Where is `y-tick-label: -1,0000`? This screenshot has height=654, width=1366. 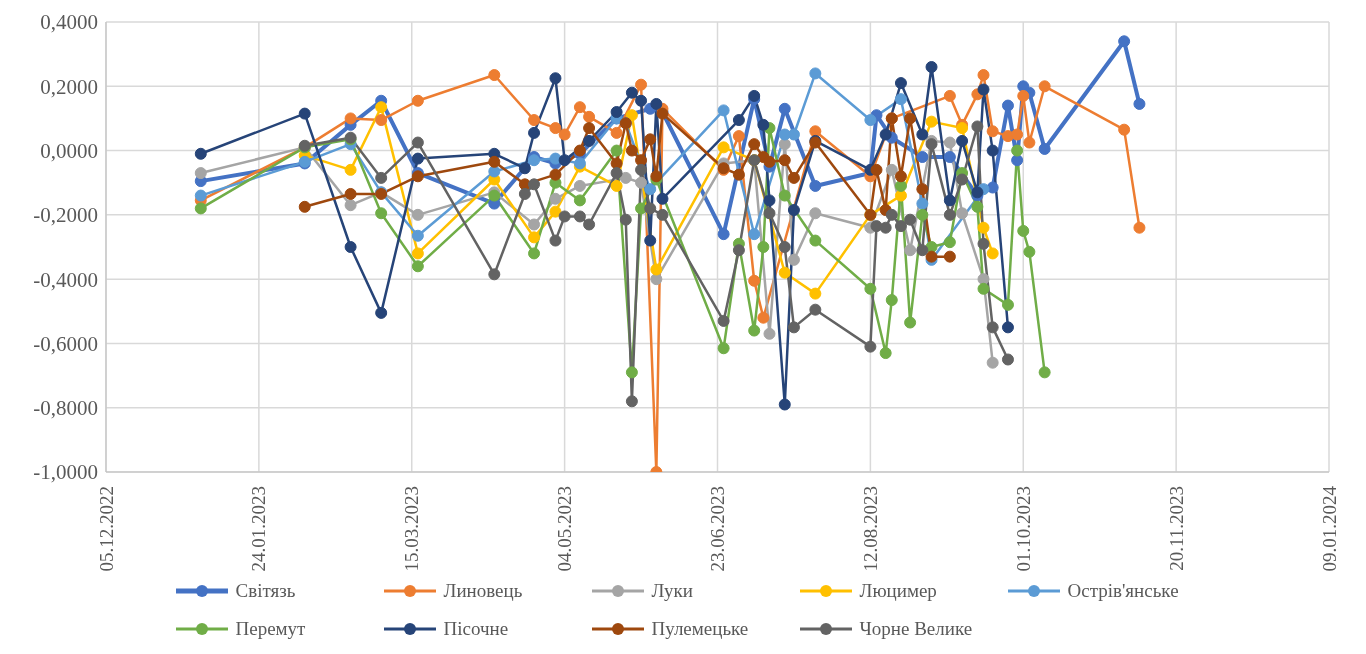 y-tick-label: -1,0000 is located at coordinates (65, 472).